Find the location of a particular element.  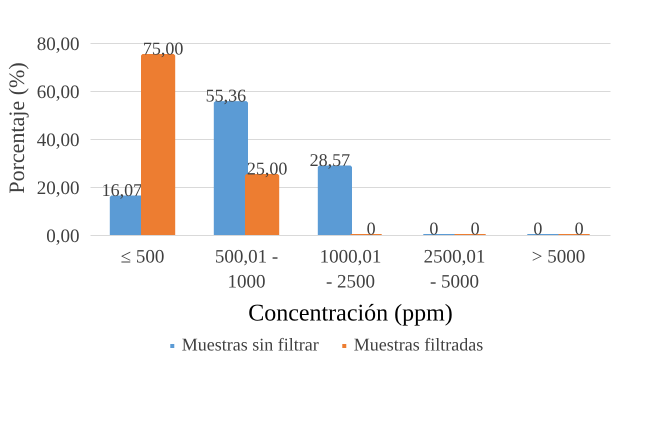

y-tick-label: 60,00 is located at coordinates (58, 93).